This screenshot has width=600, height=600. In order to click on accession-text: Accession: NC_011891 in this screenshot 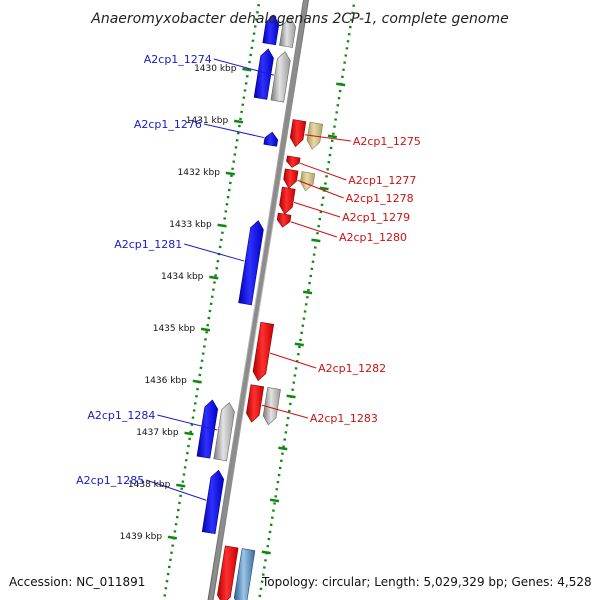, I will do `click(77, 582)`.